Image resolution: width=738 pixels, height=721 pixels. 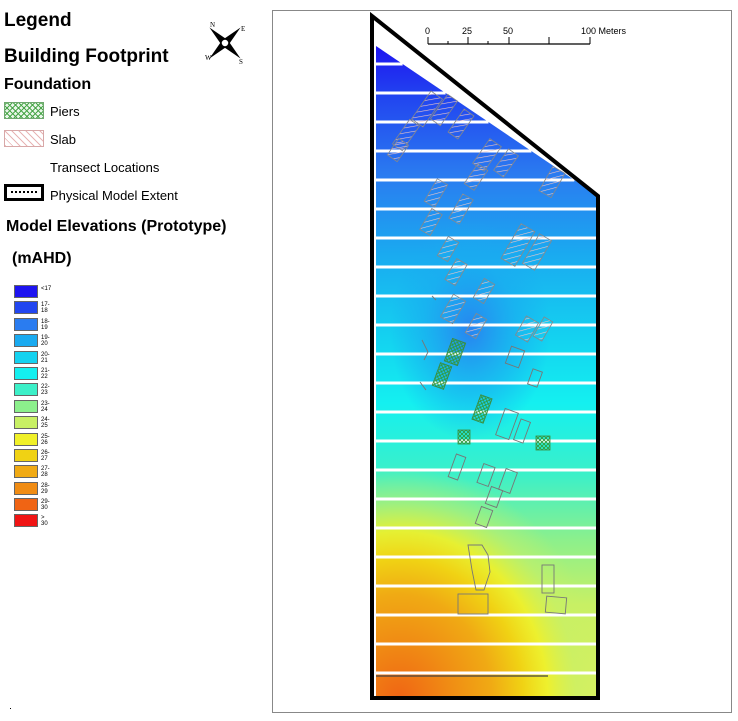 I want to click on elevation-bin-label: 20-21, so click(x=45, y=357).